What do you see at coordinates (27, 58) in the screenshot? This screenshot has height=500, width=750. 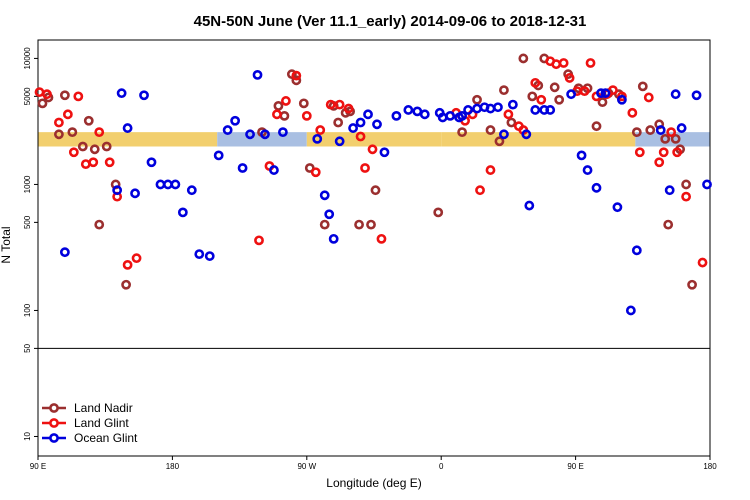 I see `y-tick-label: 10000` at bounding box center [27, 58].